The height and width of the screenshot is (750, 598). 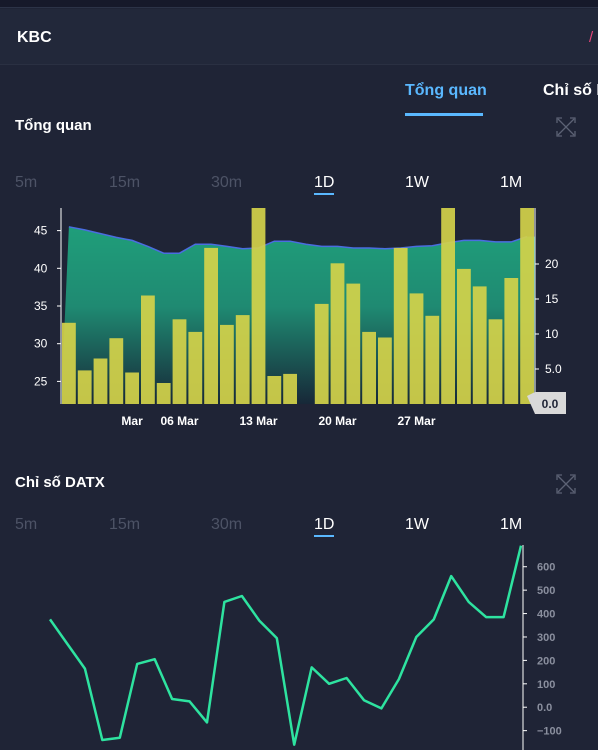 I want to click on datx-tick-label: 0.0, so click(x=544, y=708).